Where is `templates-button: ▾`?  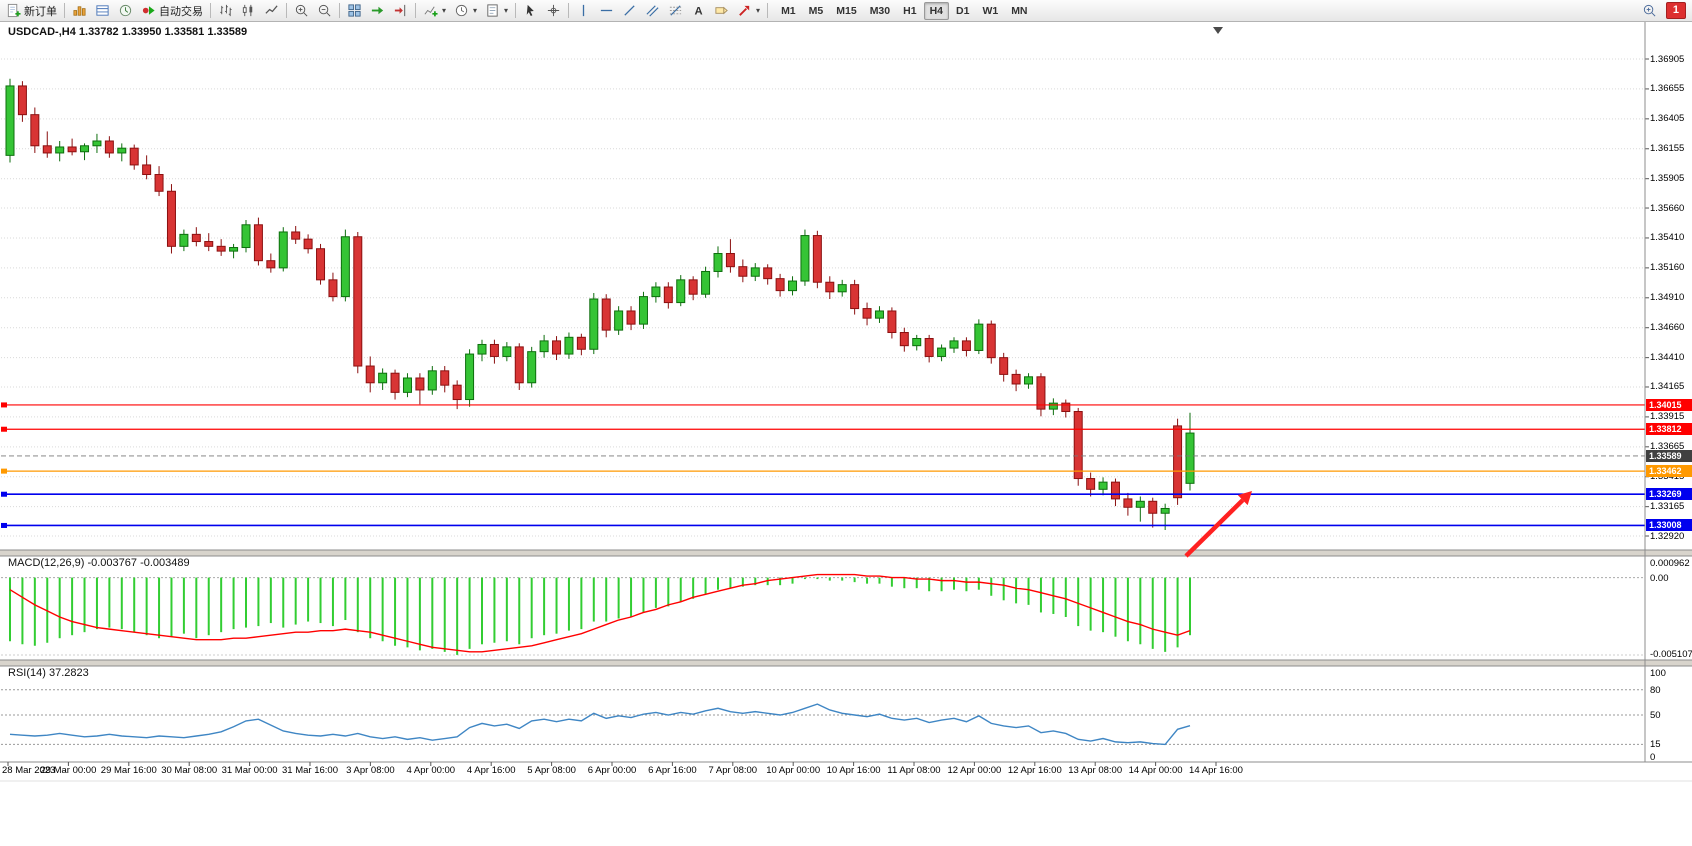
templates-button: ▾ is located at coordinates (496, 11).